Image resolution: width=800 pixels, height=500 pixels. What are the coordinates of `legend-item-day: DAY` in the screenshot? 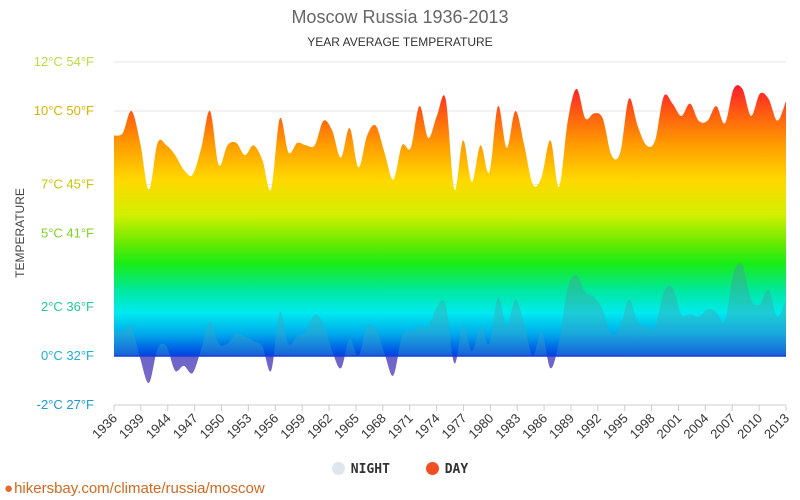 It's located at (447, 469).